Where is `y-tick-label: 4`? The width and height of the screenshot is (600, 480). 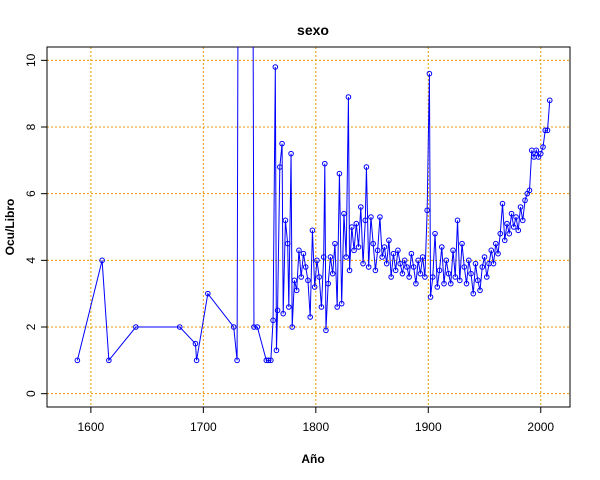 y-tick-label: 4 is located at coordinates (31, 260).